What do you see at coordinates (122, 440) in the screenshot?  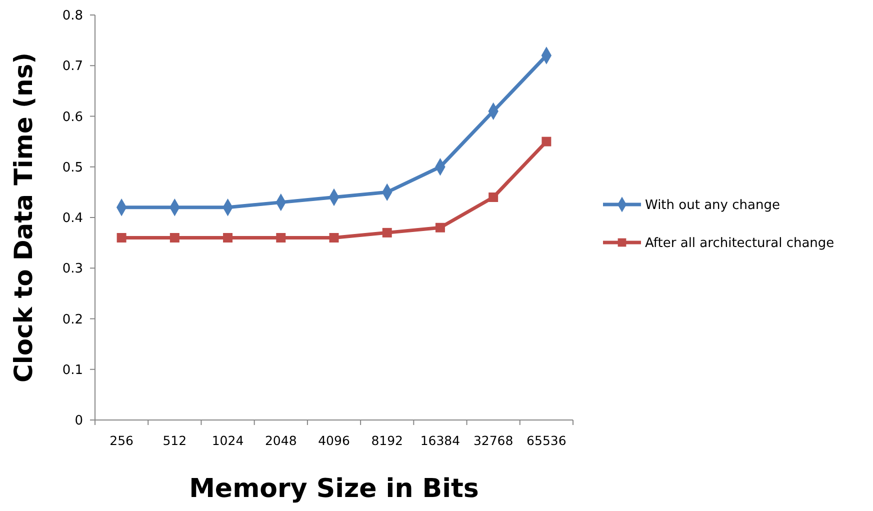 I see `x-tick-label: 256` at bounding box center [122, 440].